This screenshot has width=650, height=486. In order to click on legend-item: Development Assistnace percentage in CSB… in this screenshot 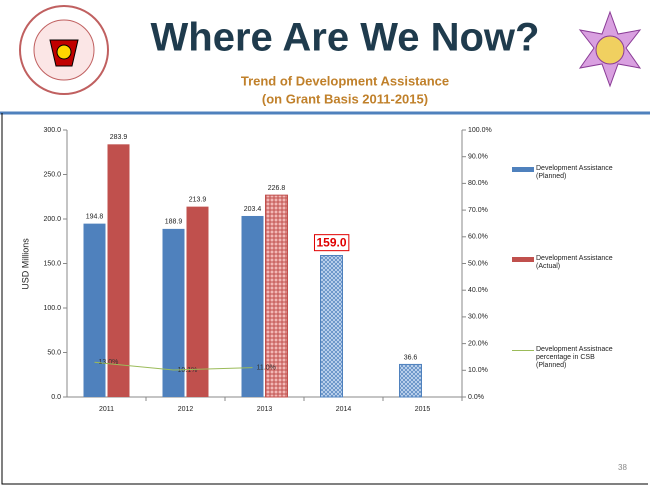, I will do `click(569, 358)`.